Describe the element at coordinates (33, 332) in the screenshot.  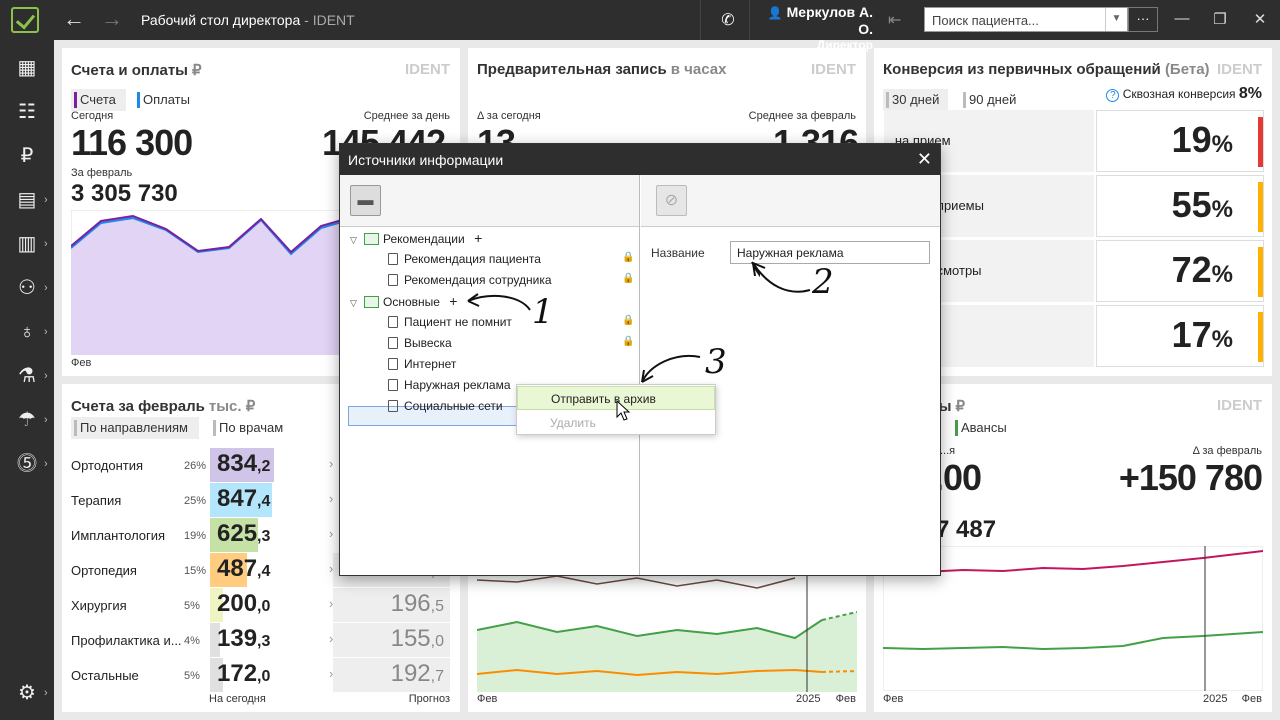
I see `tooth-icon: ♁ ›` at that location.